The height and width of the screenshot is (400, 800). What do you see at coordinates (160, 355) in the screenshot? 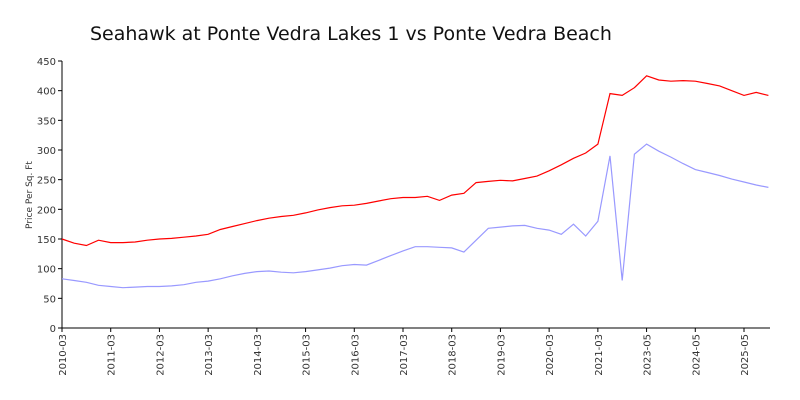
I see `x-tick-label: 2012-03` at bounding box center [160, 355].